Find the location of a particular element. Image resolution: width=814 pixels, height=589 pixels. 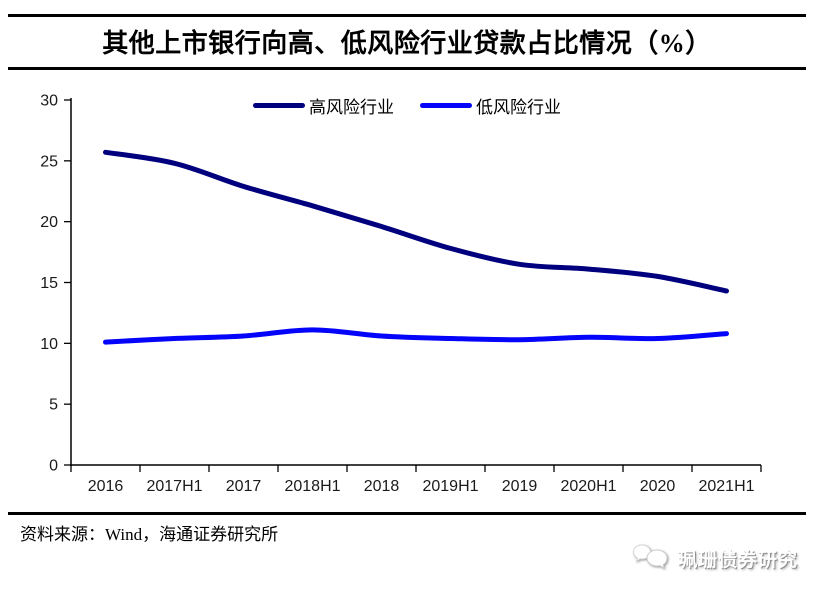

x-tick-label: 2020 is located at coordinates (658, 486).